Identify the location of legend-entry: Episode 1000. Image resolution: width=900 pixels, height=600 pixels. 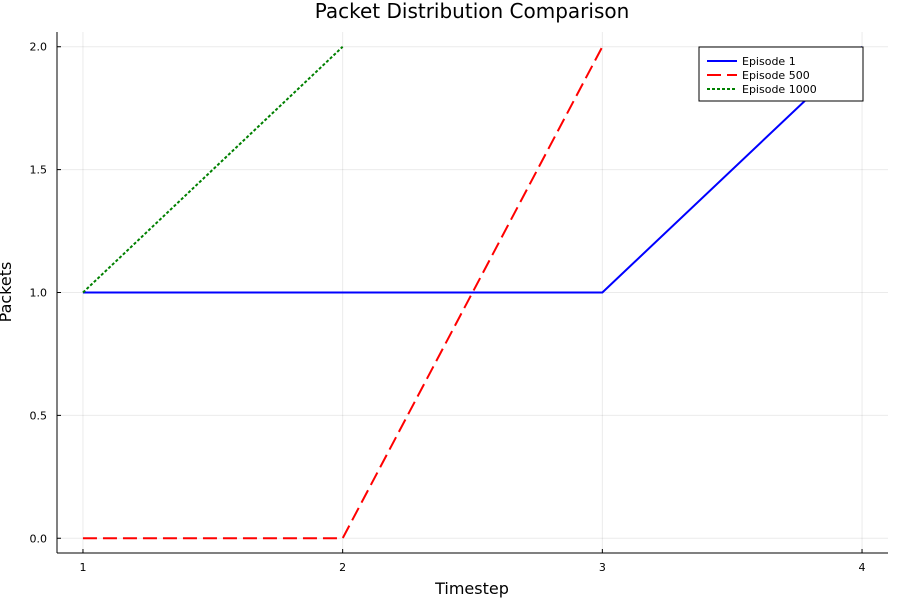
(779, 89).